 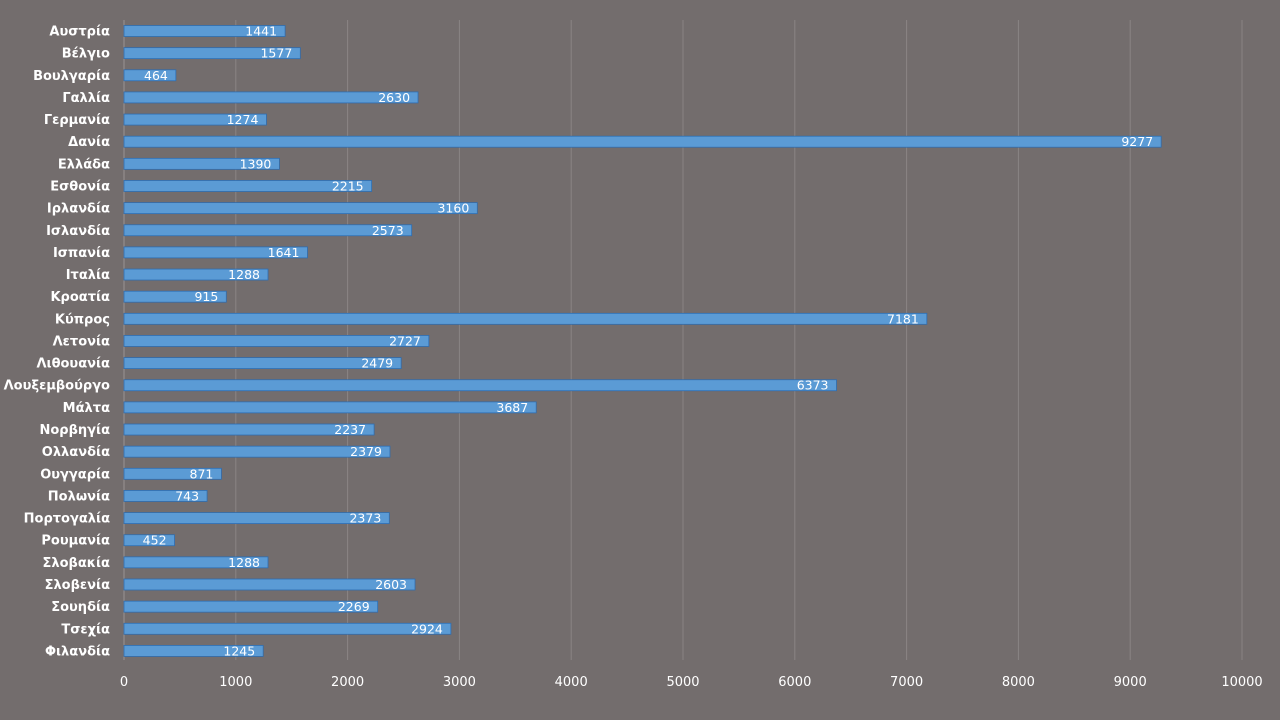 What do you see at coordinates (85, 629) in the screenshot?
I see `category-label: Τσεχία` at bounding box center [85, 629].